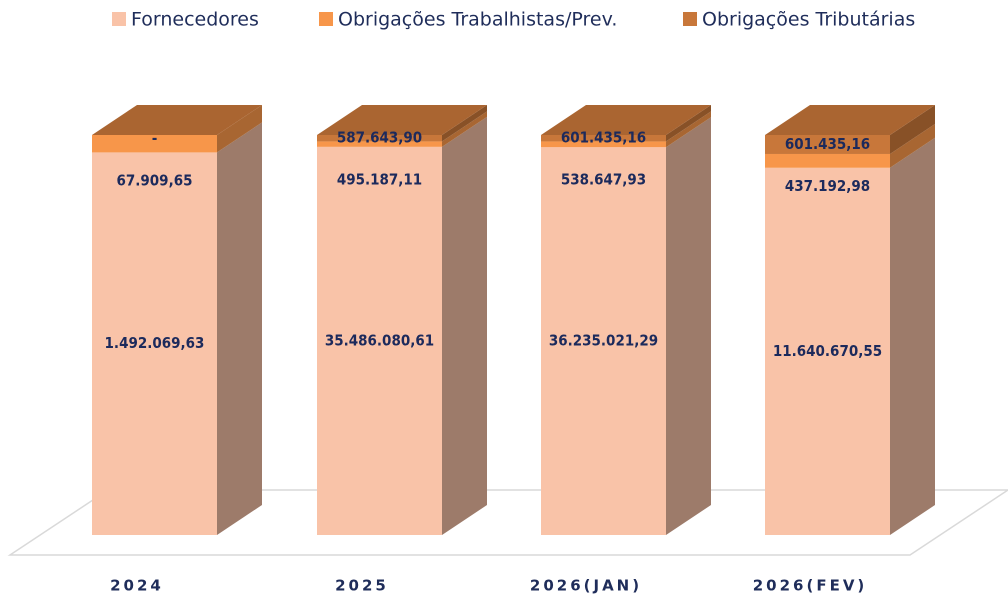  I want to click on value-label: 587.643,90, so click(379, 138).